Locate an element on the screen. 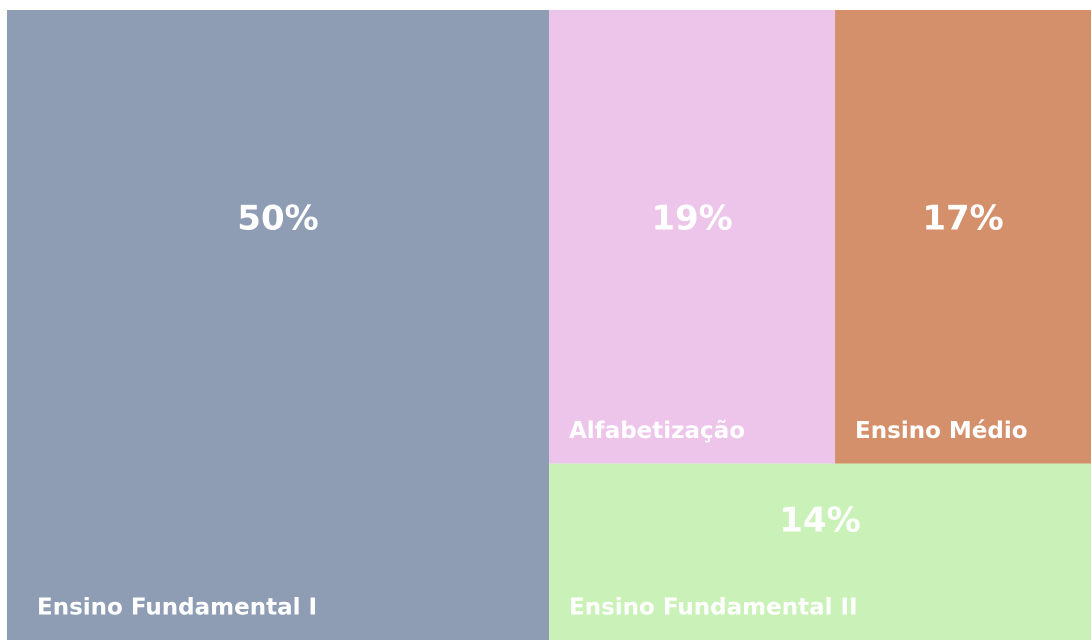  value-label: 50% is located at coordinates (277, 219).